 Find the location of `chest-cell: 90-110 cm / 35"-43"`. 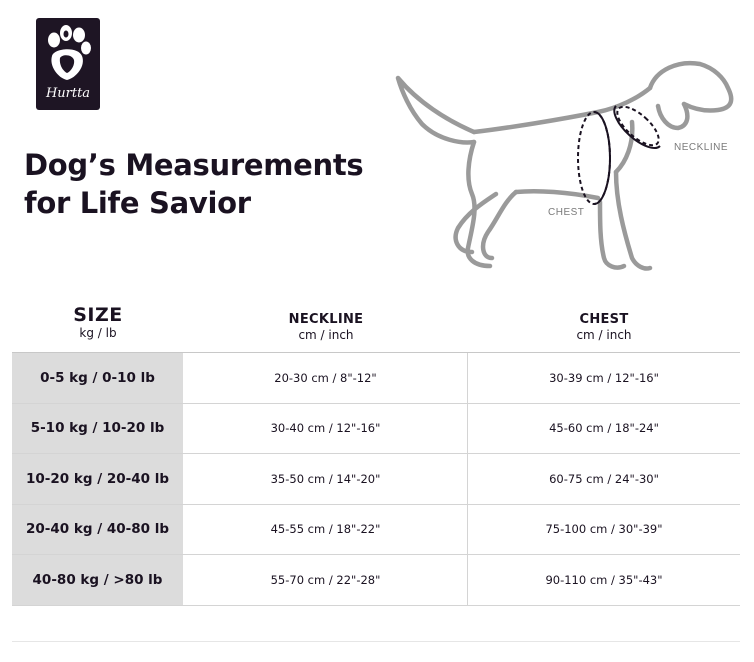

chest-cell: 90-110 cm / 35"-43" is located at coordinates (604, 579).